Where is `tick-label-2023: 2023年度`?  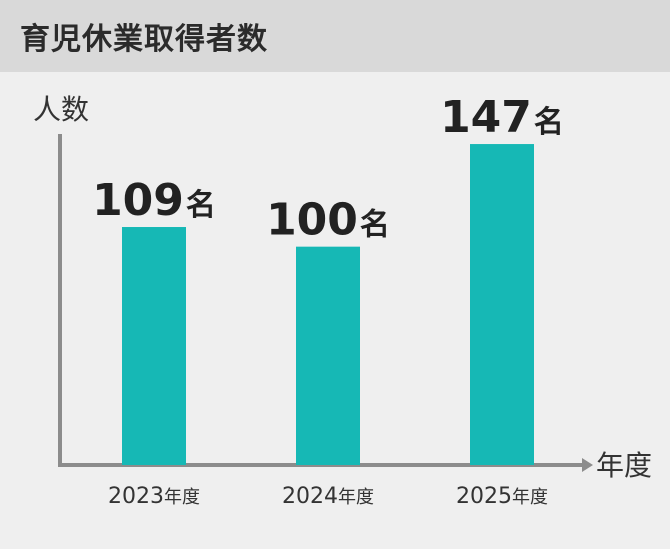
tick-label-2023: 2023年度 is located at coordinates (154, 496).